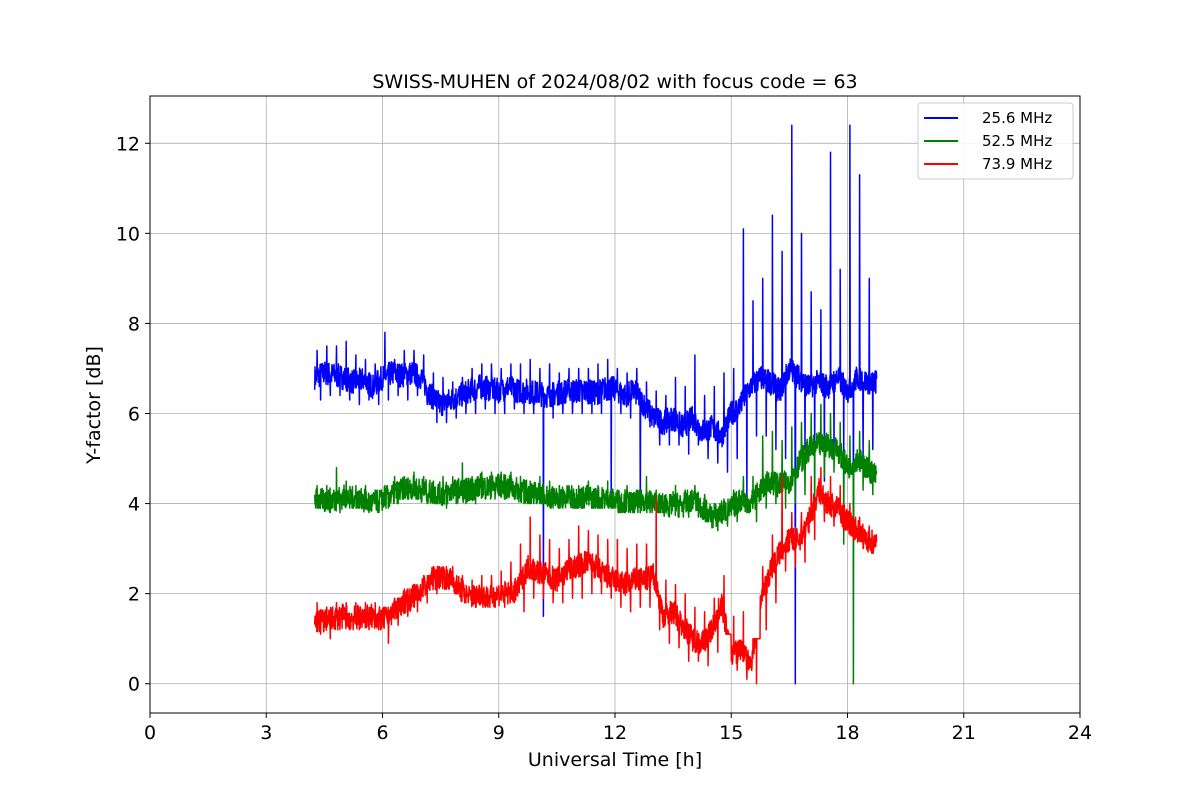  What do you see at coordinates (615, 760) in the screenshot?
I see `x-axis-label: Universal Time [h]` at bounding box center [615, 760].